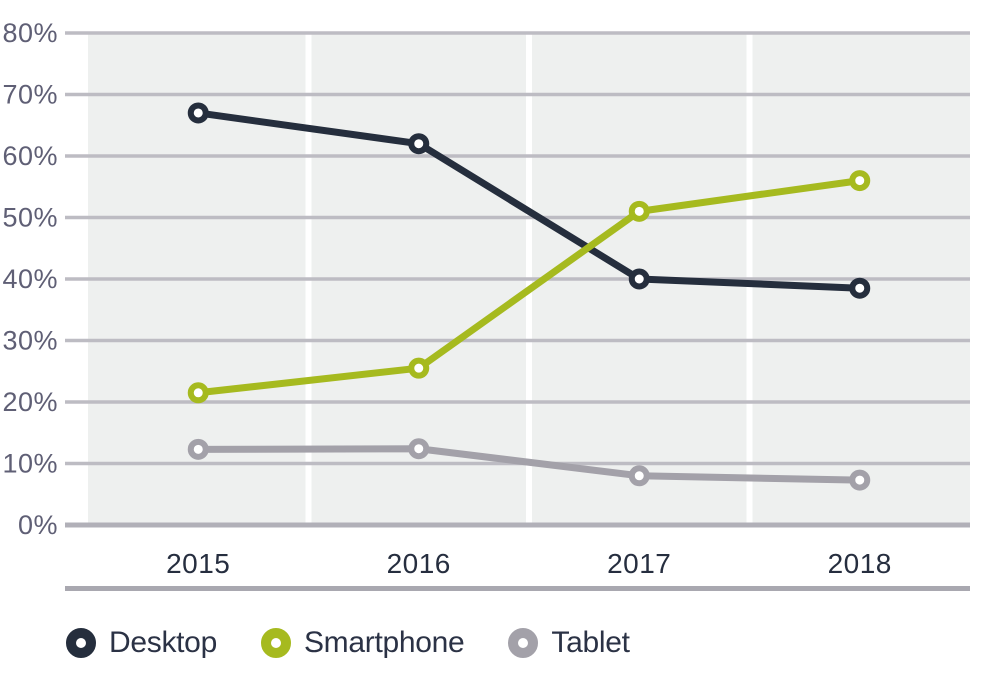 The width and height of the screenshot is (983, 675). What do you see at coordinates (860, 480) in the screenshot?
I see `data-point-tablet-2018` at bounding box center [860, 480].